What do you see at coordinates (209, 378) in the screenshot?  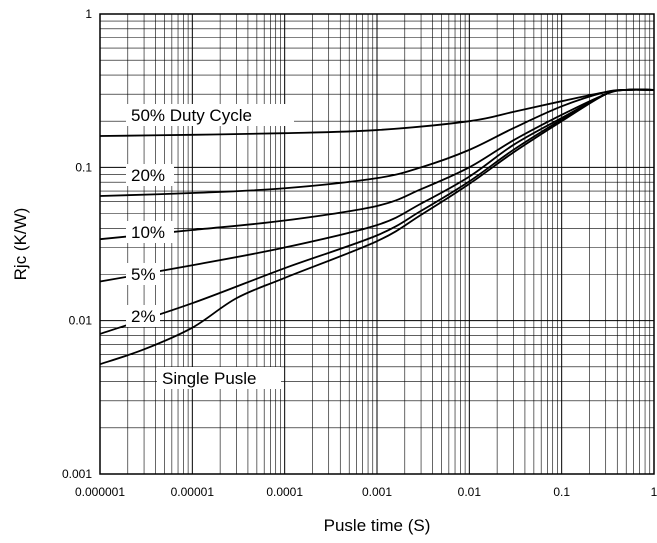 I see `series-label: Single Pusle` at bounding box center [209, 378].